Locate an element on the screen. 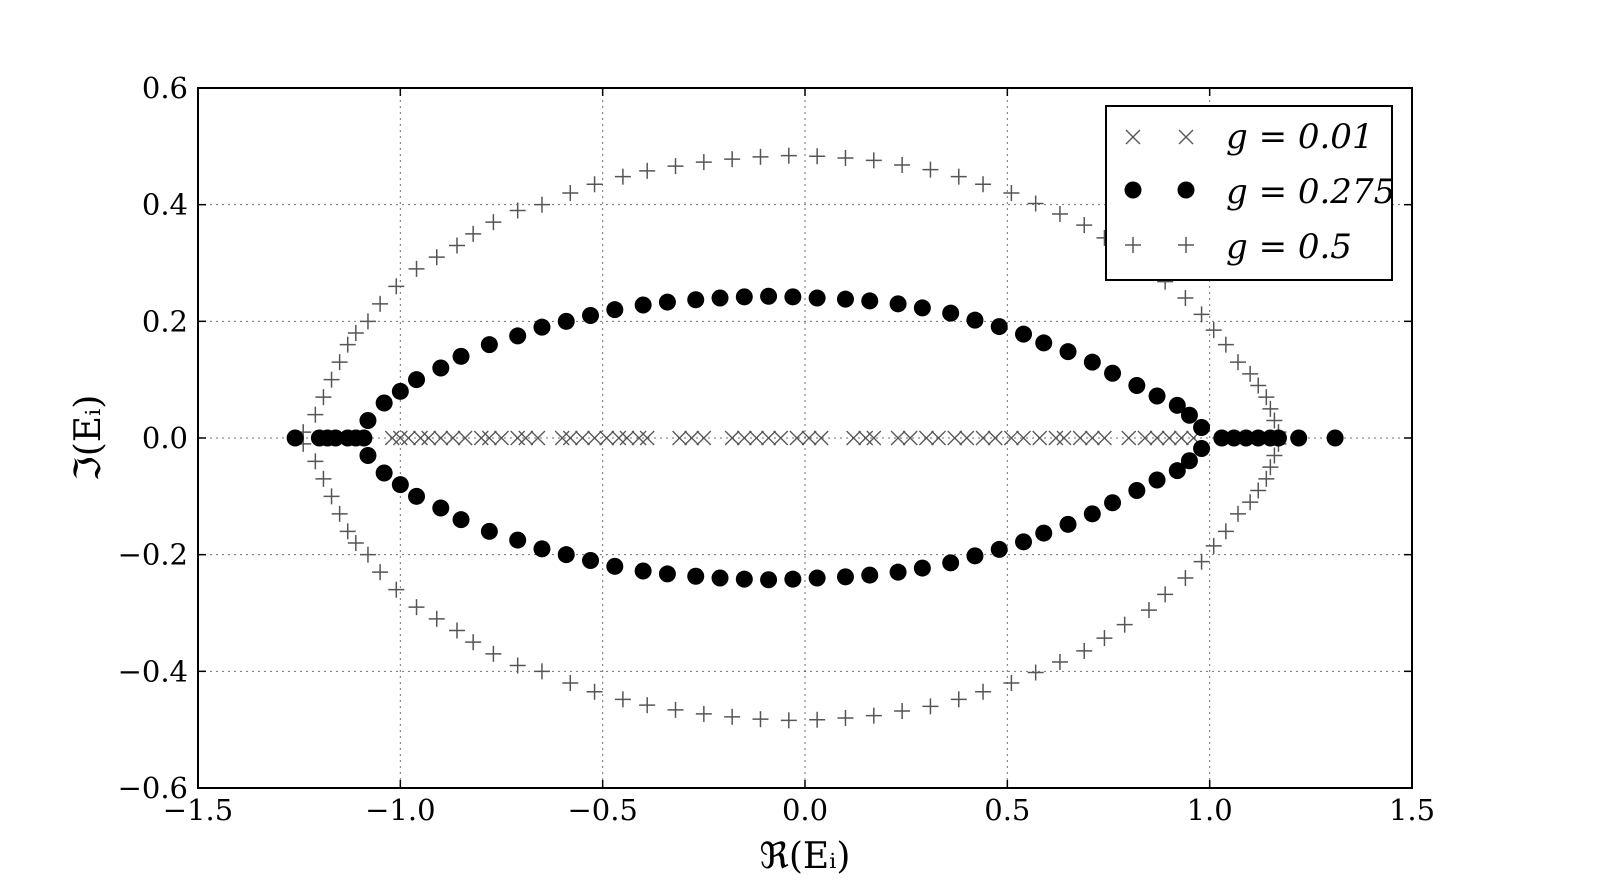 This screenshot has width=1600, height=893. x-axis-label: ℜ(Eᵢ) is located at coordinates (805, 856).